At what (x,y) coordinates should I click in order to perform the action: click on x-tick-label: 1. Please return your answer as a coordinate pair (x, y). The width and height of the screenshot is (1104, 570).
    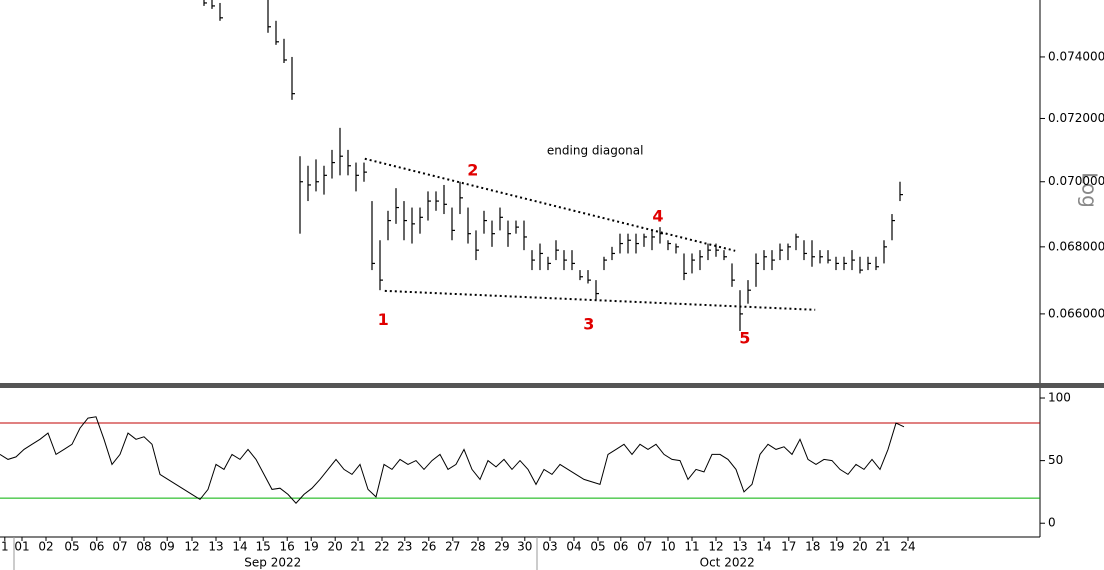
    Looking at the image, I should click on (5, 547).